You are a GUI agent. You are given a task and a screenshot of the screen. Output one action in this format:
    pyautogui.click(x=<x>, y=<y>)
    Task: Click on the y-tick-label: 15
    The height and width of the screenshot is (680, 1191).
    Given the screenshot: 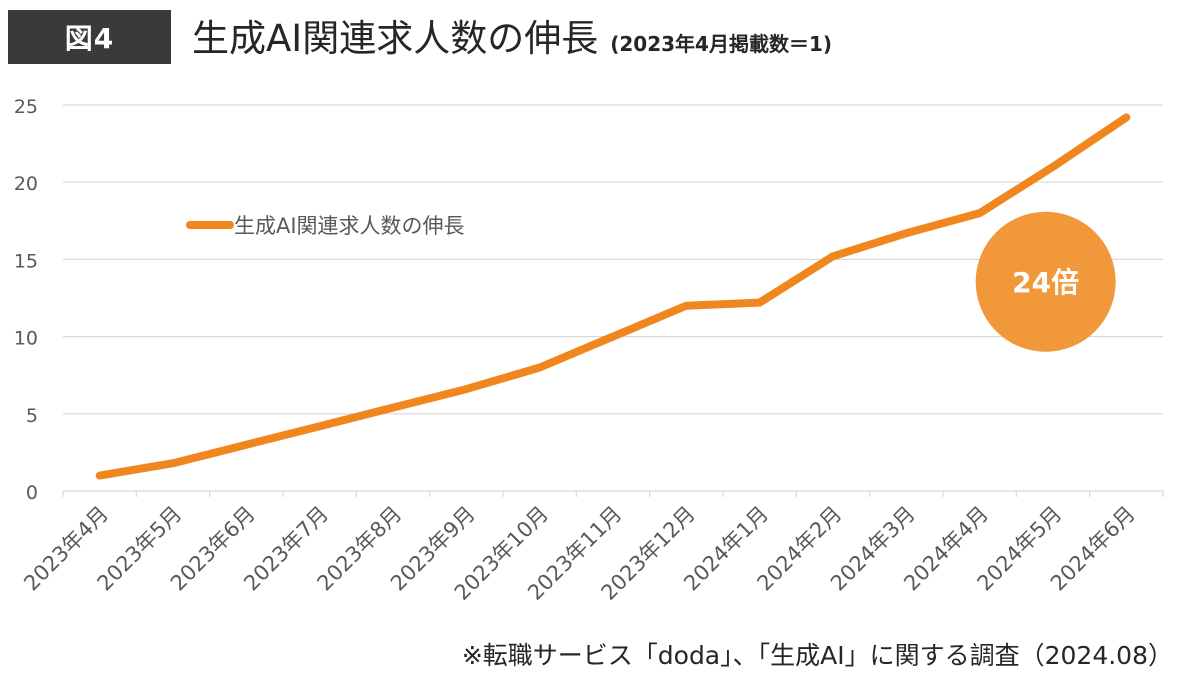 What is the action you would take?
    pyautogui.click(x=26, y=261)
    